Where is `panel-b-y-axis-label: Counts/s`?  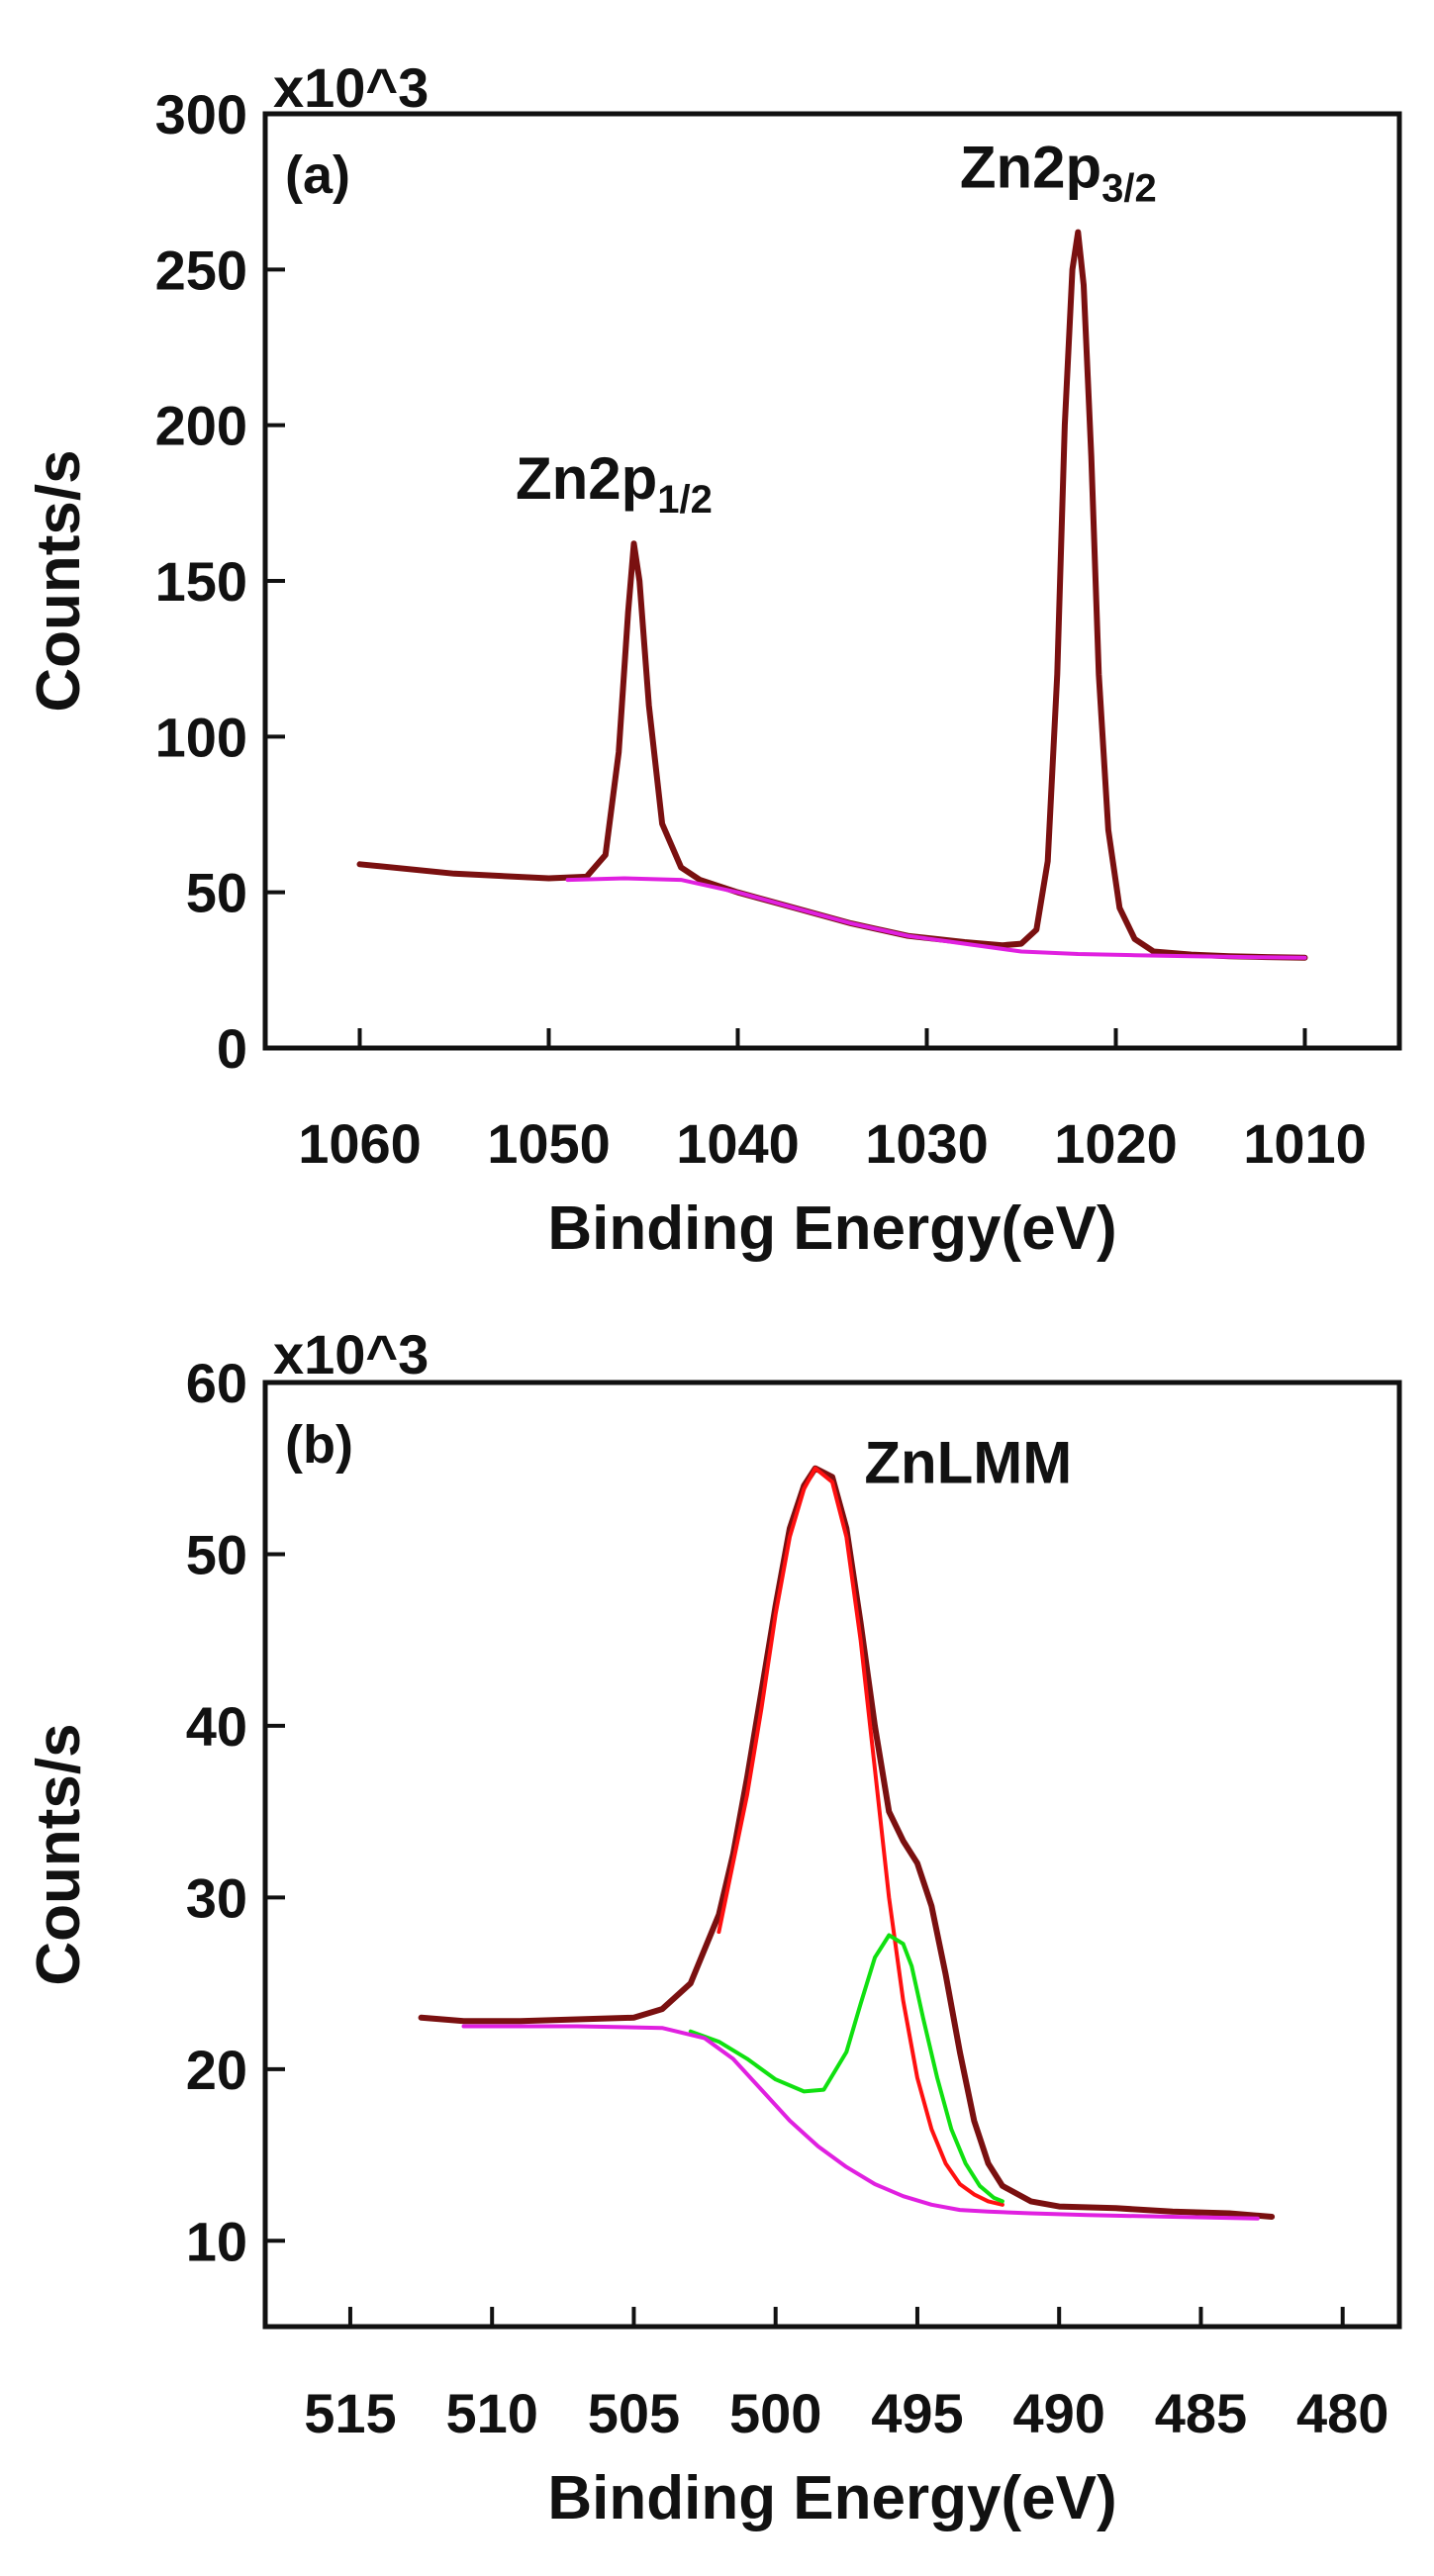
panel-b-y-axis-label: Counts/s is located at coordinates (59, 1854).